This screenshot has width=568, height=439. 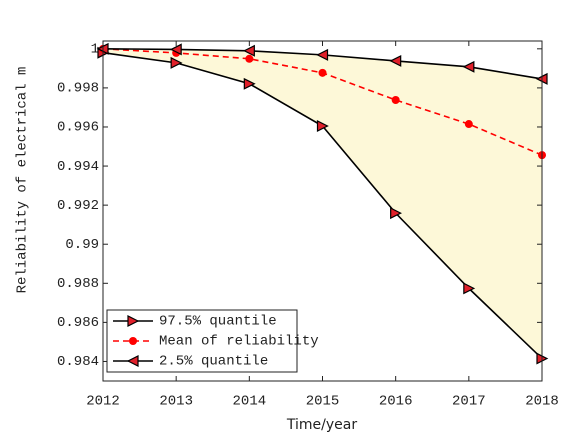 What do you see at coordinates (23, 180) in the screenshot?
I see `y-axis-label: Reliability of electrical m` at bounding box center [23, 180].